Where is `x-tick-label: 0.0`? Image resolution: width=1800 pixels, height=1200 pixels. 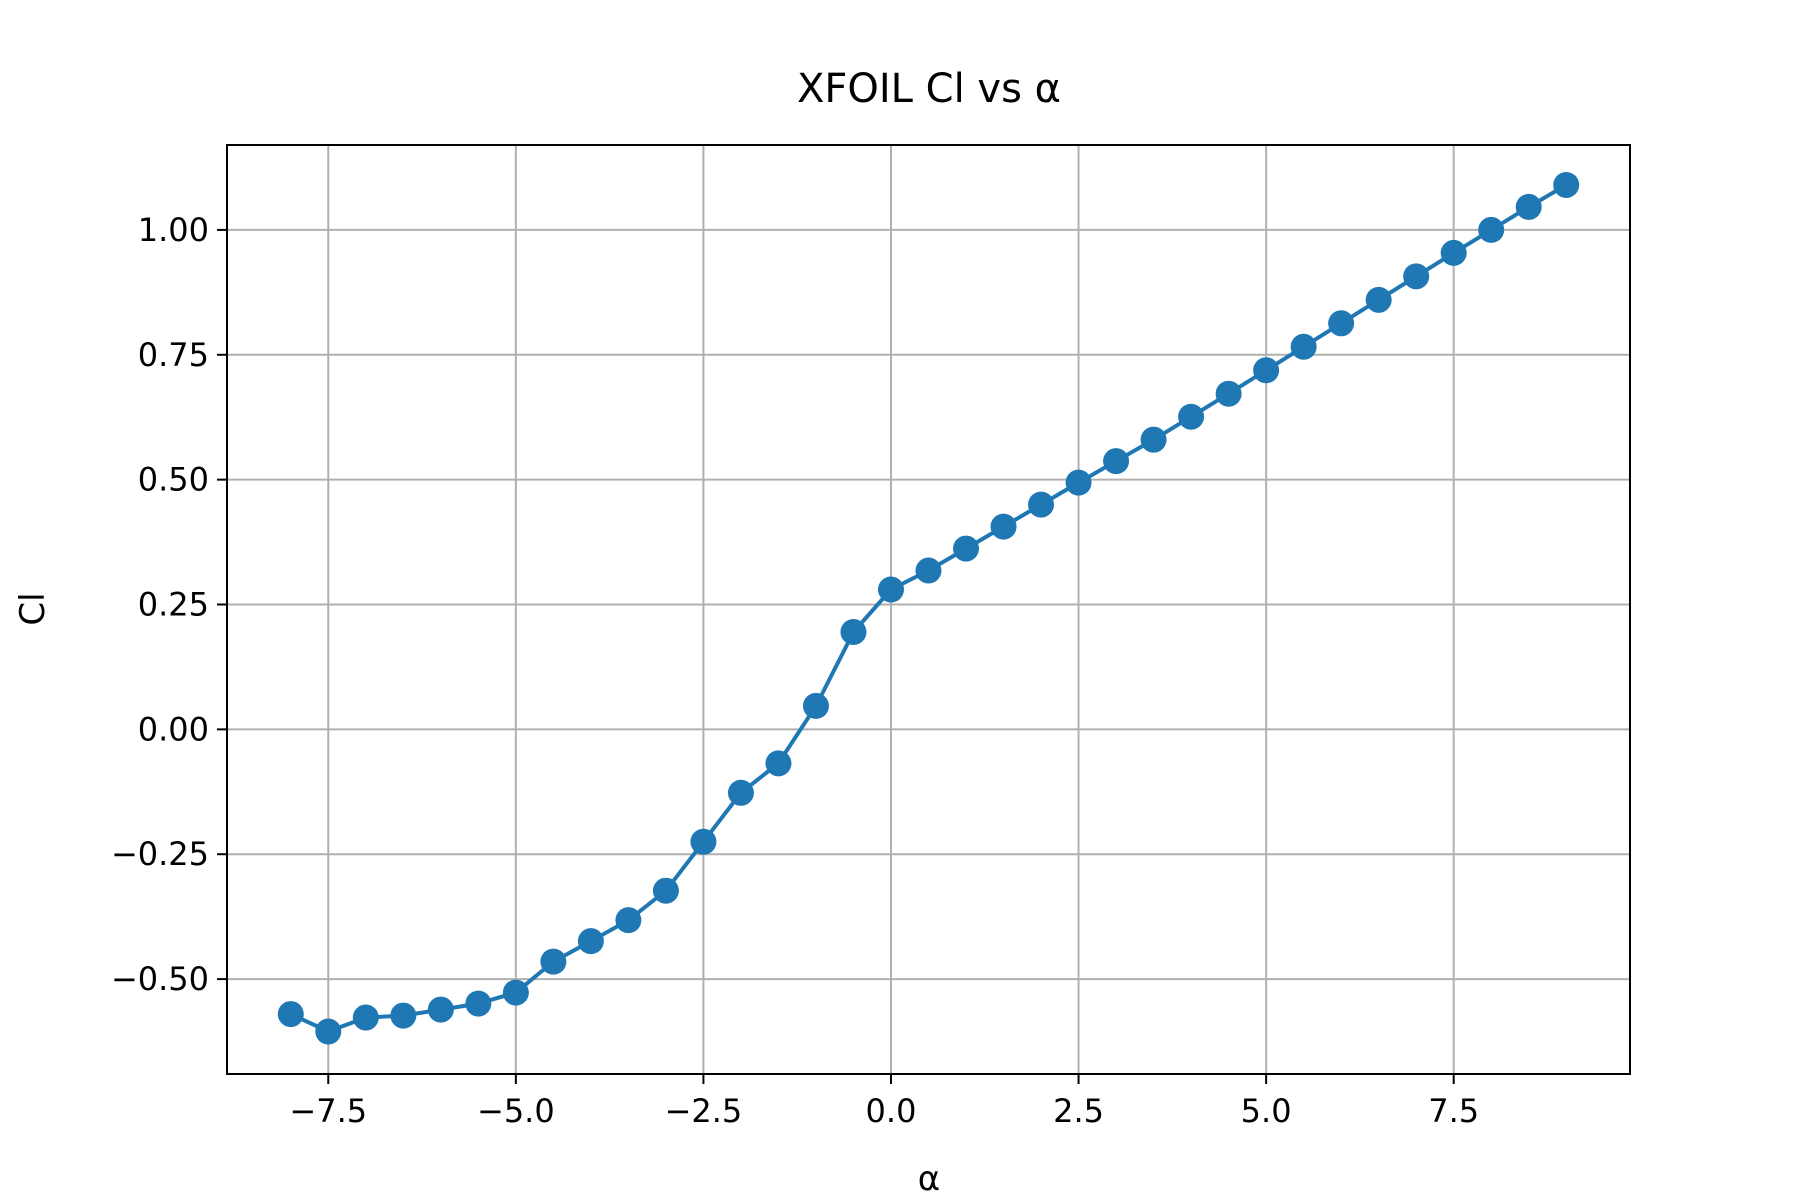
x-tick-label: 0.0 is located at coordinates (891, 1111).